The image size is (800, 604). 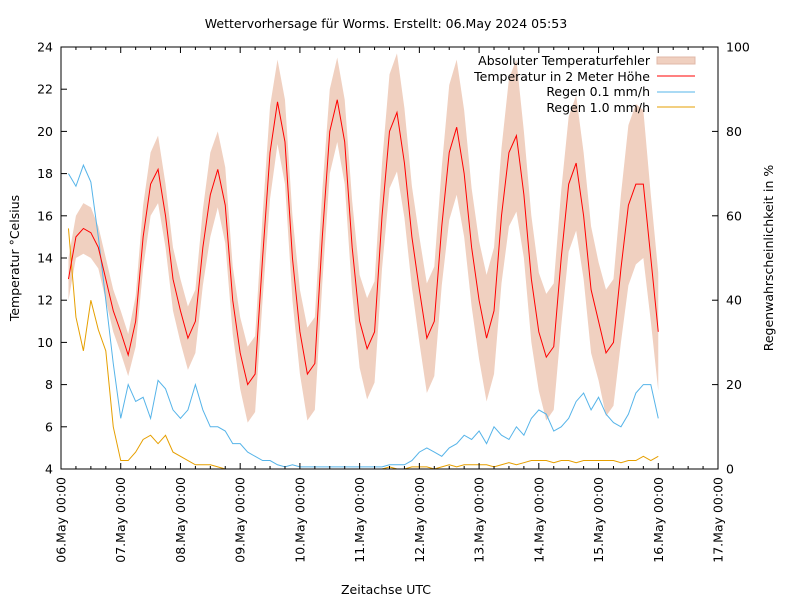 I want to click on x-tick-label: 06.May 00:00, so click(x=61, y=520).